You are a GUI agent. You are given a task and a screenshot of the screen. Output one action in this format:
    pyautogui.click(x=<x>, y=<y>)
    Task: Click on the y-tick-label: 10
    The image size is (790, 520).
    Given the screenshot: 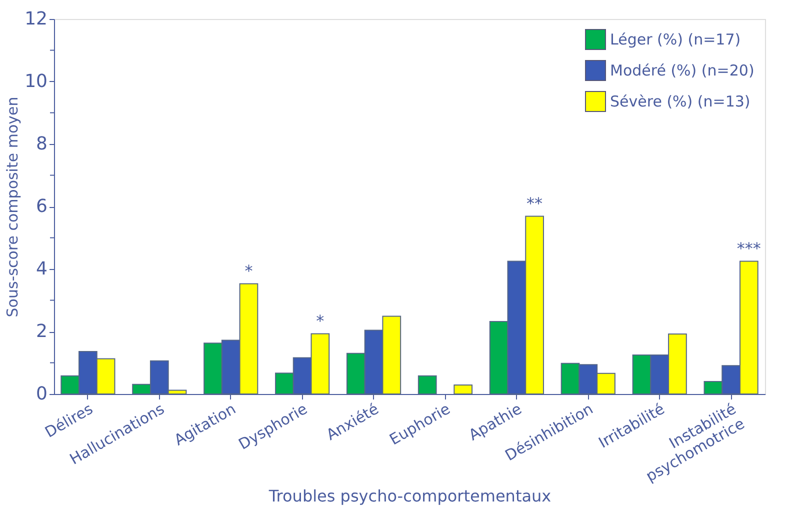 What is the action you would take?
    pyautogui.click(x=36, y=81)
    